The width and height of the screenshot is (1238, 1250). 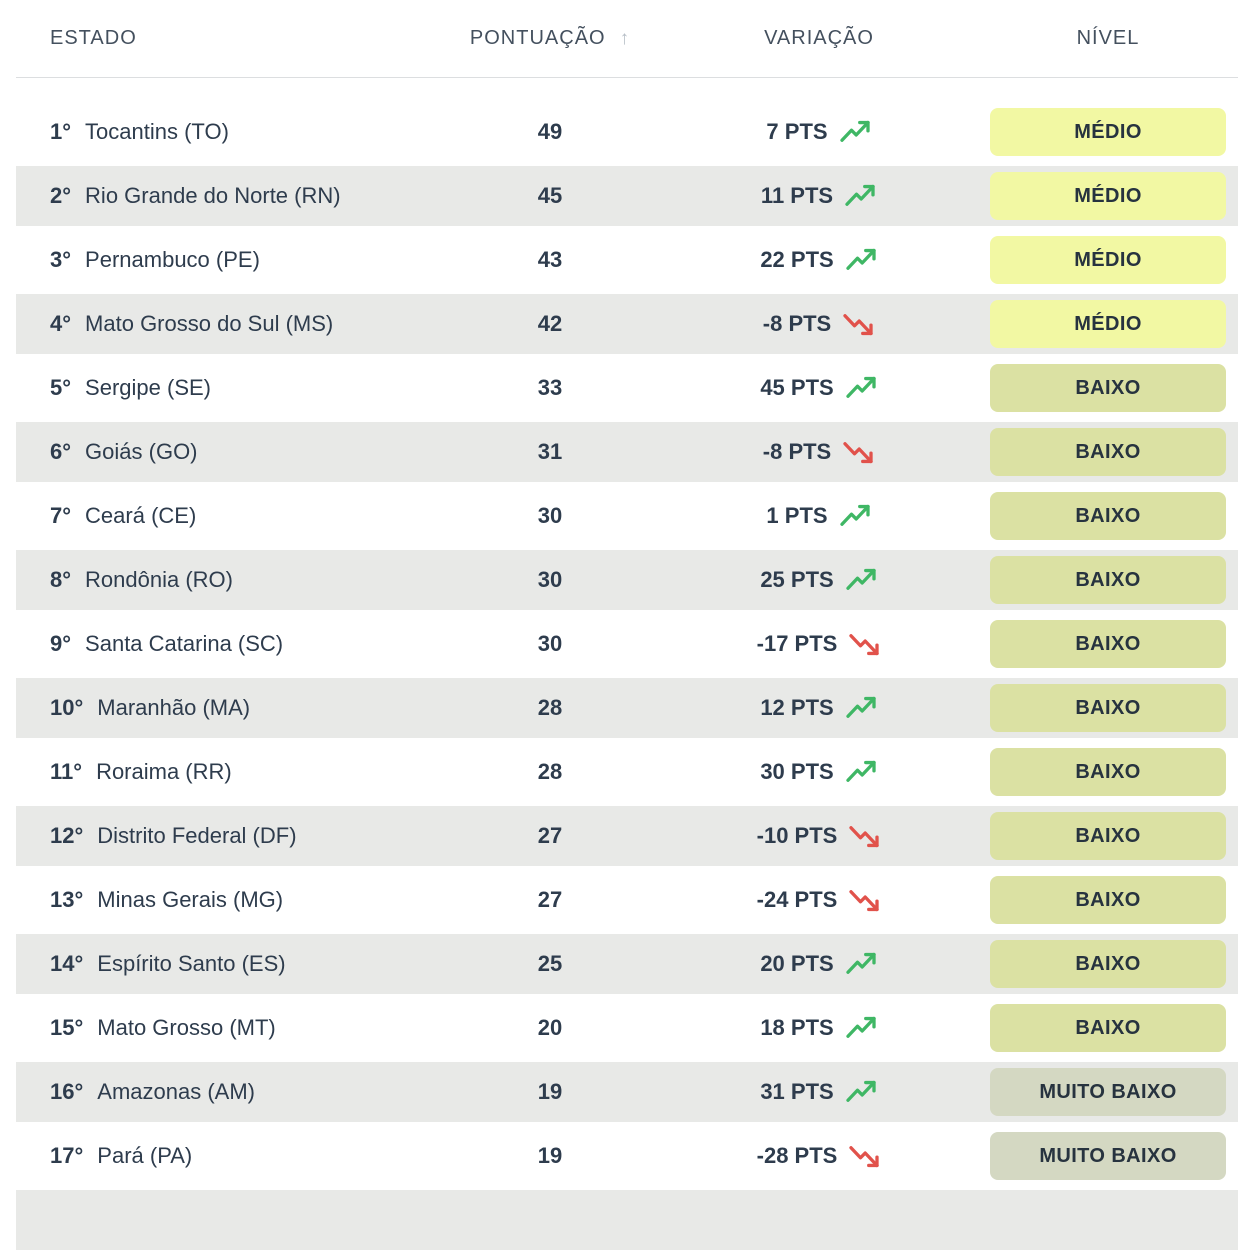 I want to click on state-cell: 3° Pernambuco (PE), so click(x=228, y=260).